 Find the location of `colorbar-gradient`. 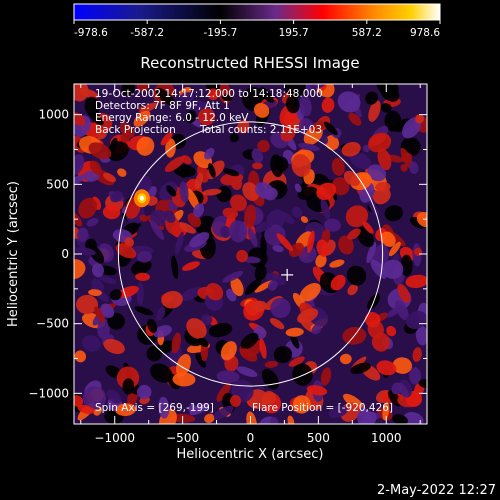

colorbar-gradient is located at coordinates (257, 12).